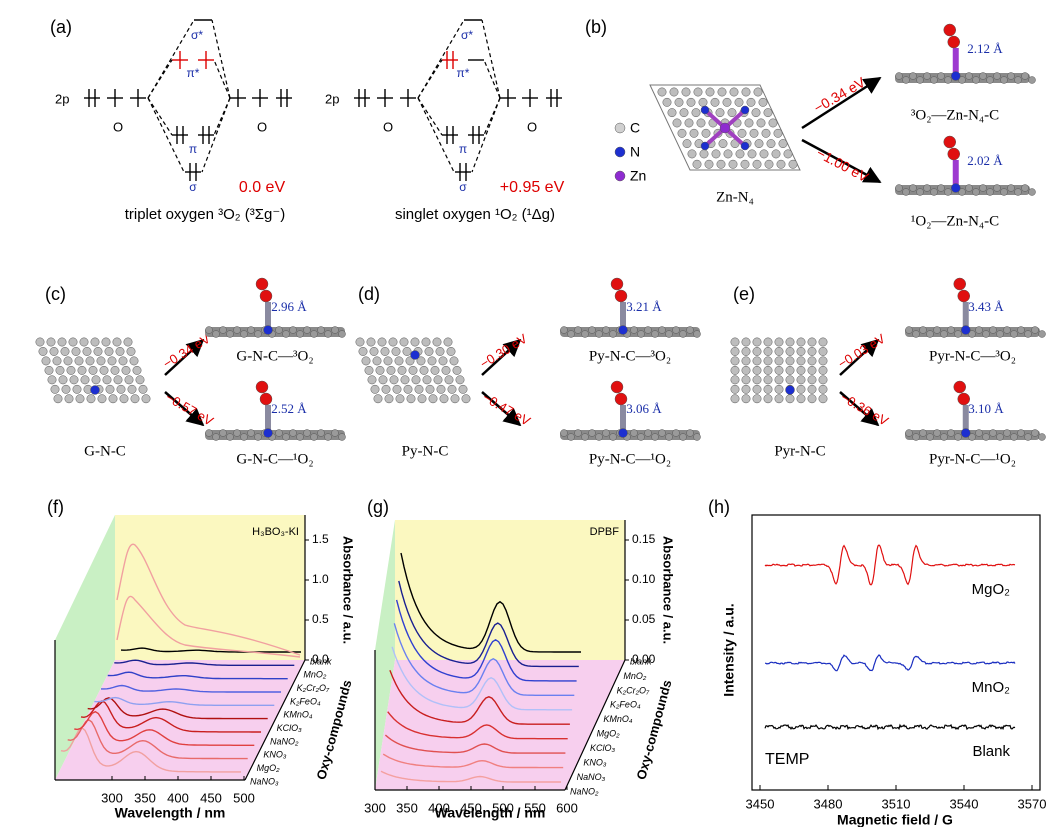 The height and width of the screenshot is (827, 1047). What do you see at coordinates (896, 803) in the screenshot?
I see `x-tick-label: 3510` at bounding box center [896, 803].